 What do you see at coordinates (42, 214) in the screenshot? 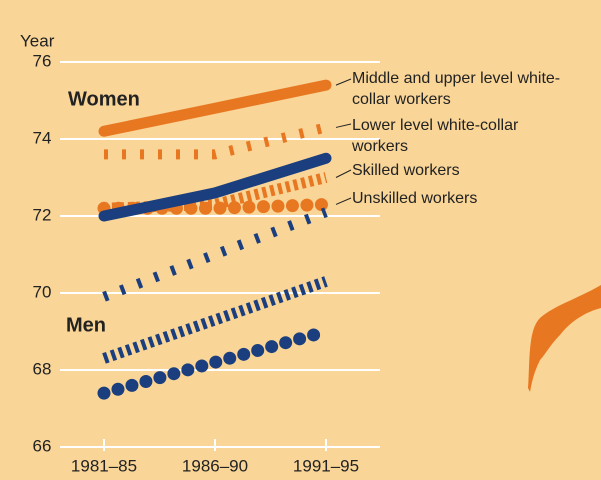
I see `y-tick-label: 72` at bounding box center [42, 214].